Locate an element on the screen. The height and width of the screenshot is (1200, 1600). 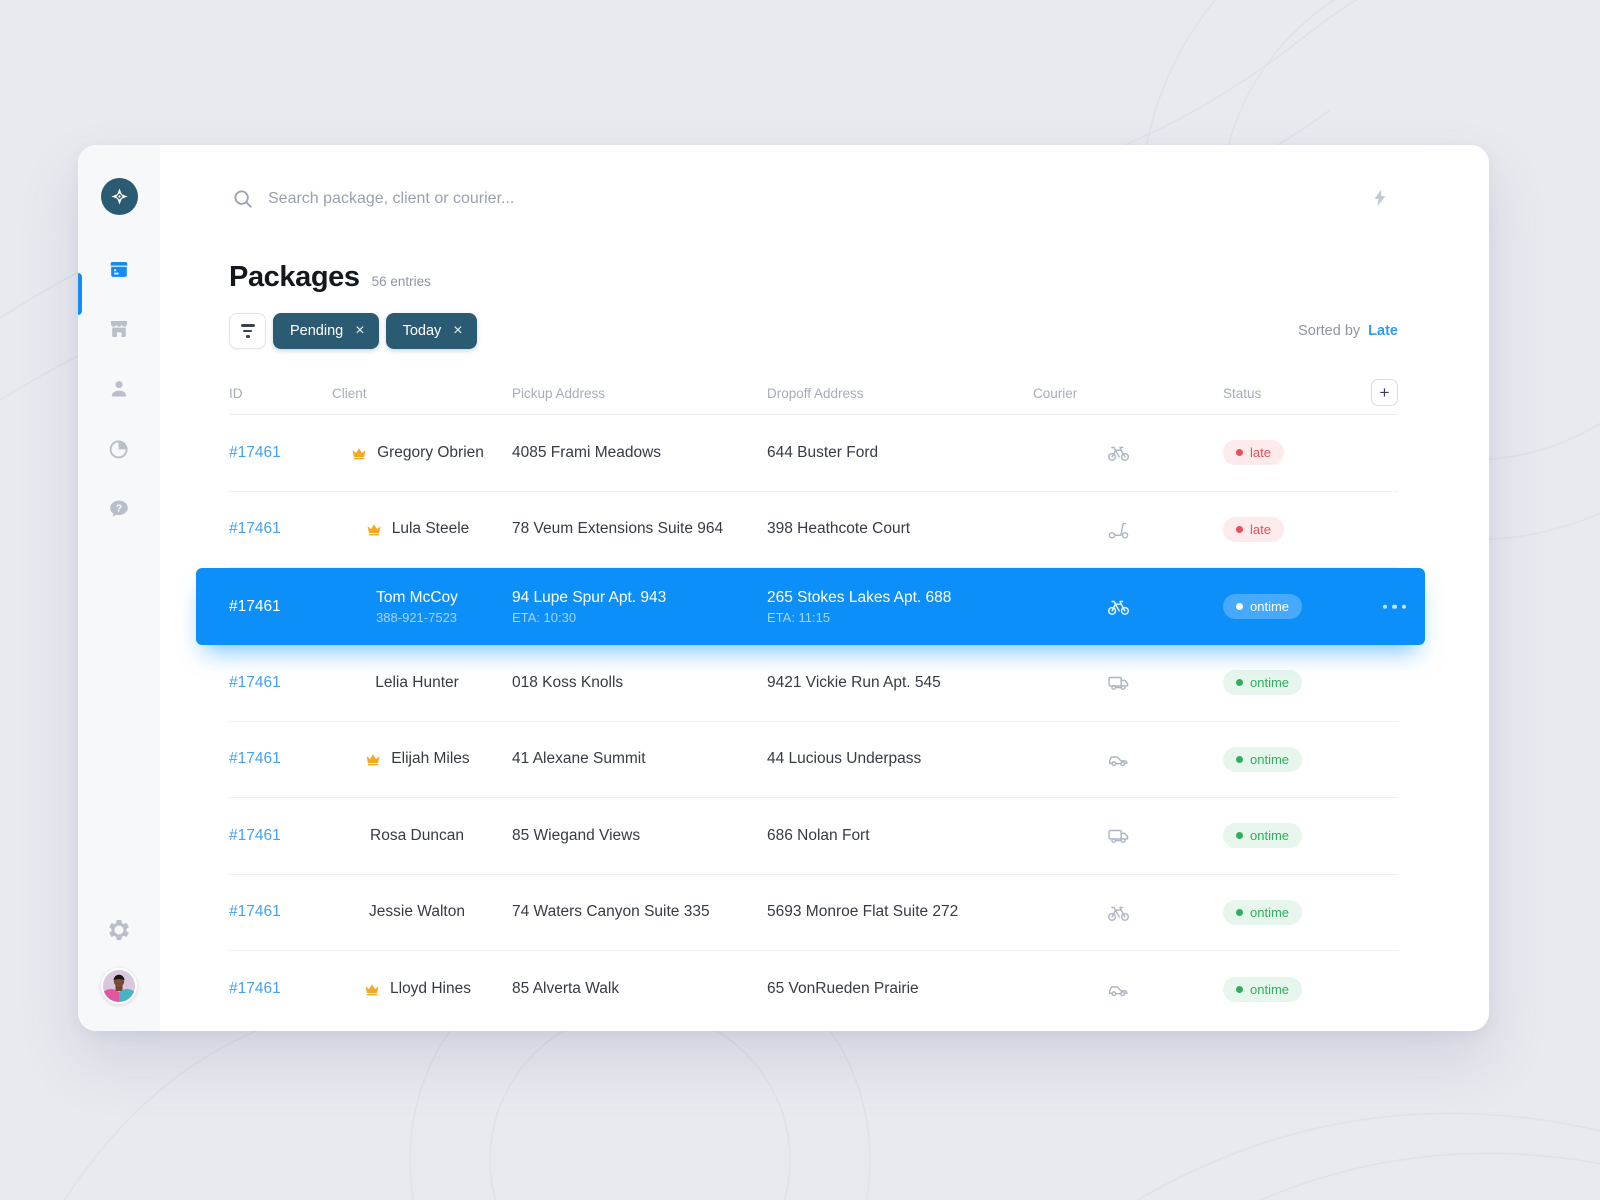
pickup-address: 74 Waters Canyon Suite 335 is located at coordinates (611, 912).